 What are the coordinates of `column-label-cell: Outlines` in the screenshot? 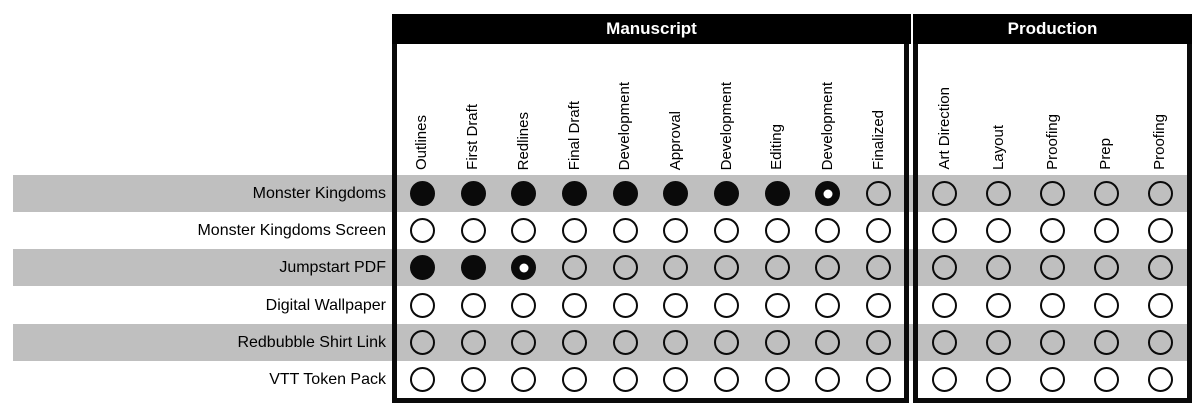 It's located at (422, 109).